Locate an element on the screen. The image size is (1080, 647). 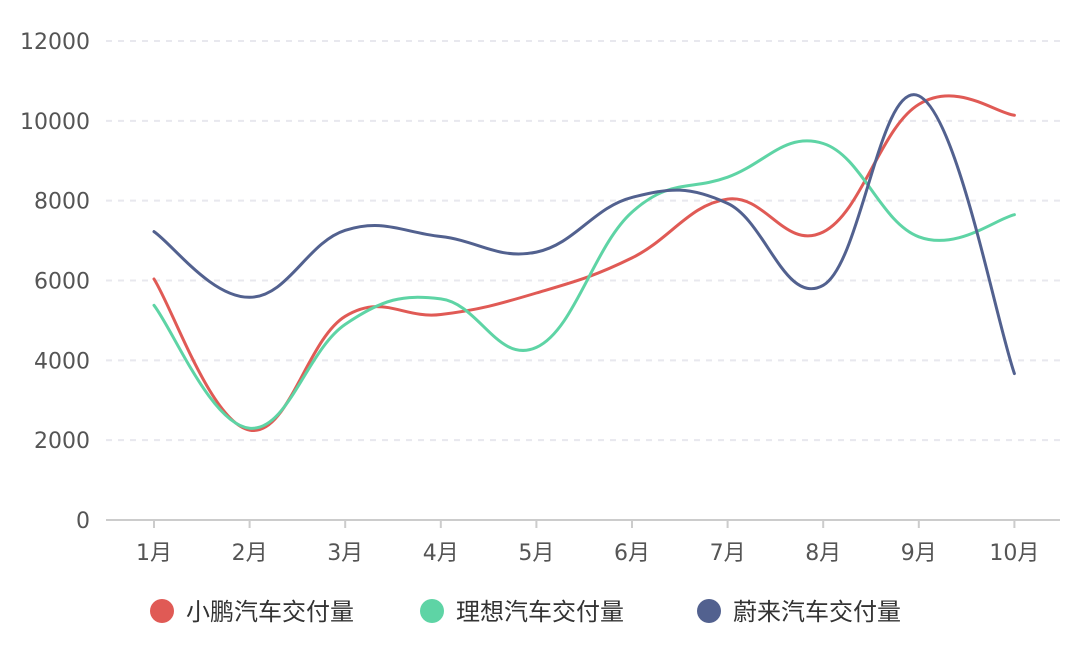
legend-item-2: 理想汽车交付量 is located at coordinates (522, 612).